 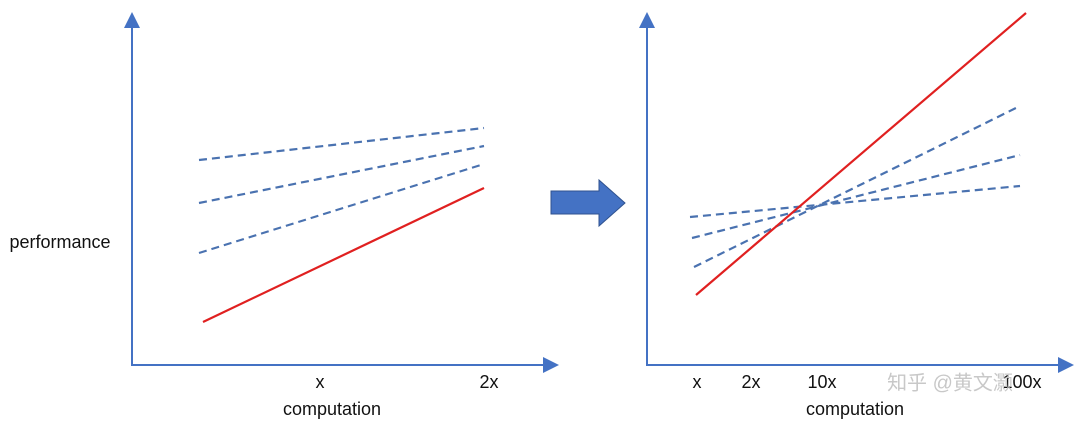 I want to click on red-line, so click(x=343, y=255).